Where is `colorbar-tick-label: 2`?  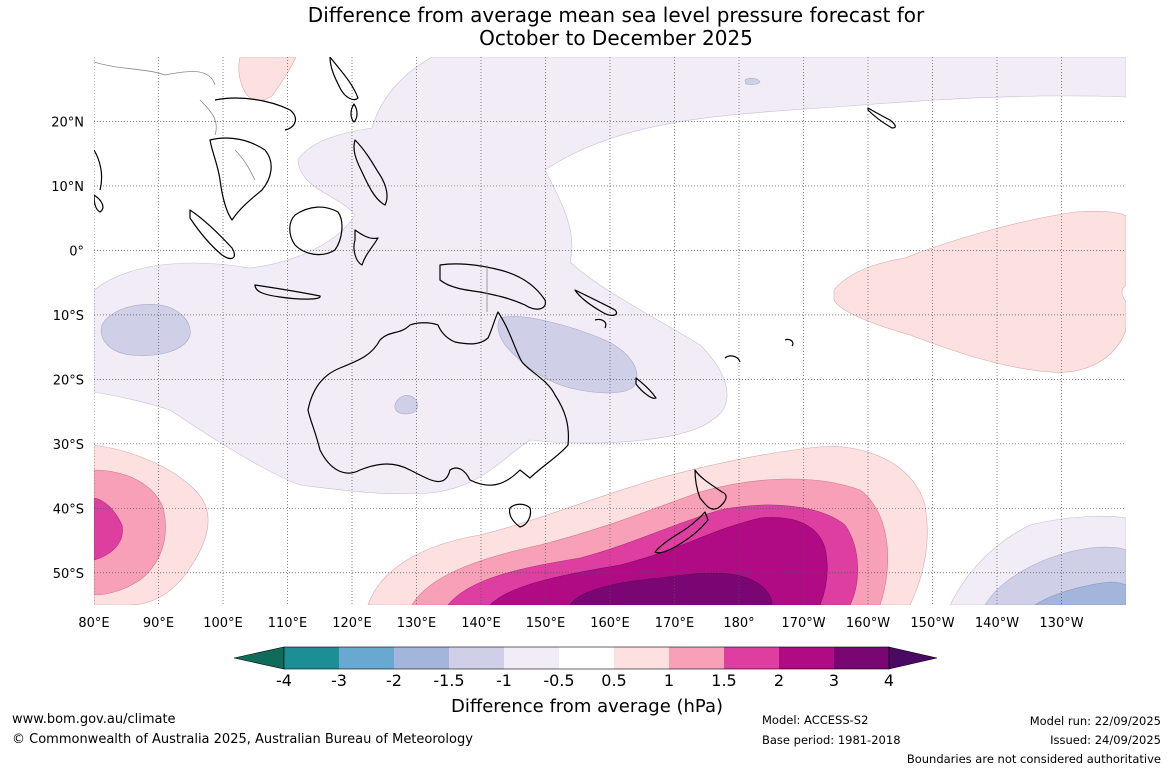 colorbar-tick-label: 2 is located at coordinates (779, 680).